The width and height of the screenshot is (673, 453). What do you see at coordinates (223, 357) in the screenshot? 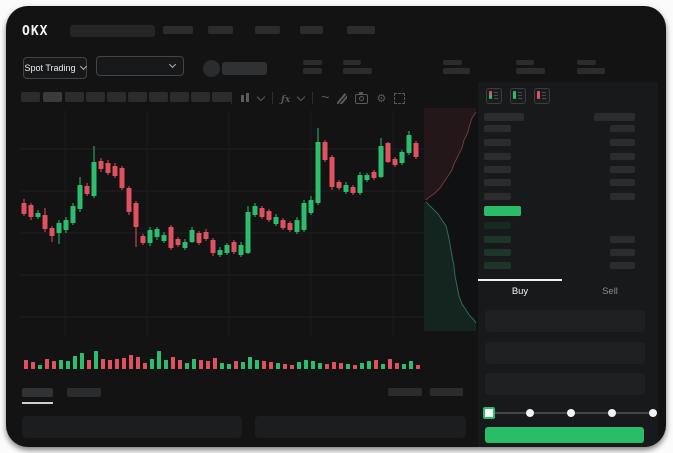
I see `volume-histogram` at bounding box center [223, 357].